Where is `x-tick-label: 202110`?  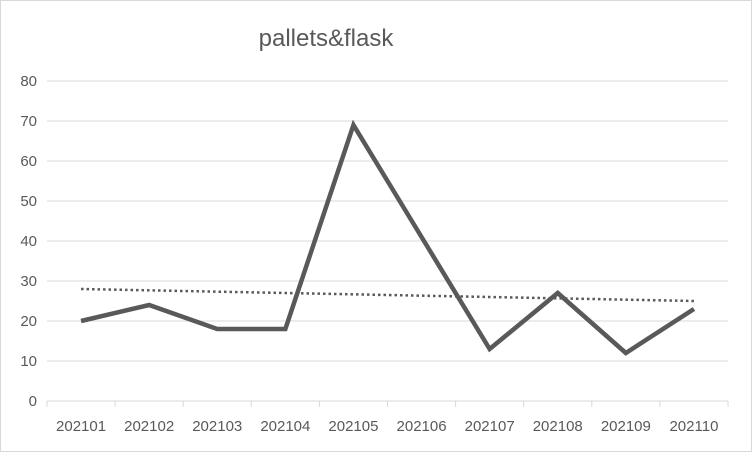
x-tick-label: 202110 is located at coordinates (693, 426).